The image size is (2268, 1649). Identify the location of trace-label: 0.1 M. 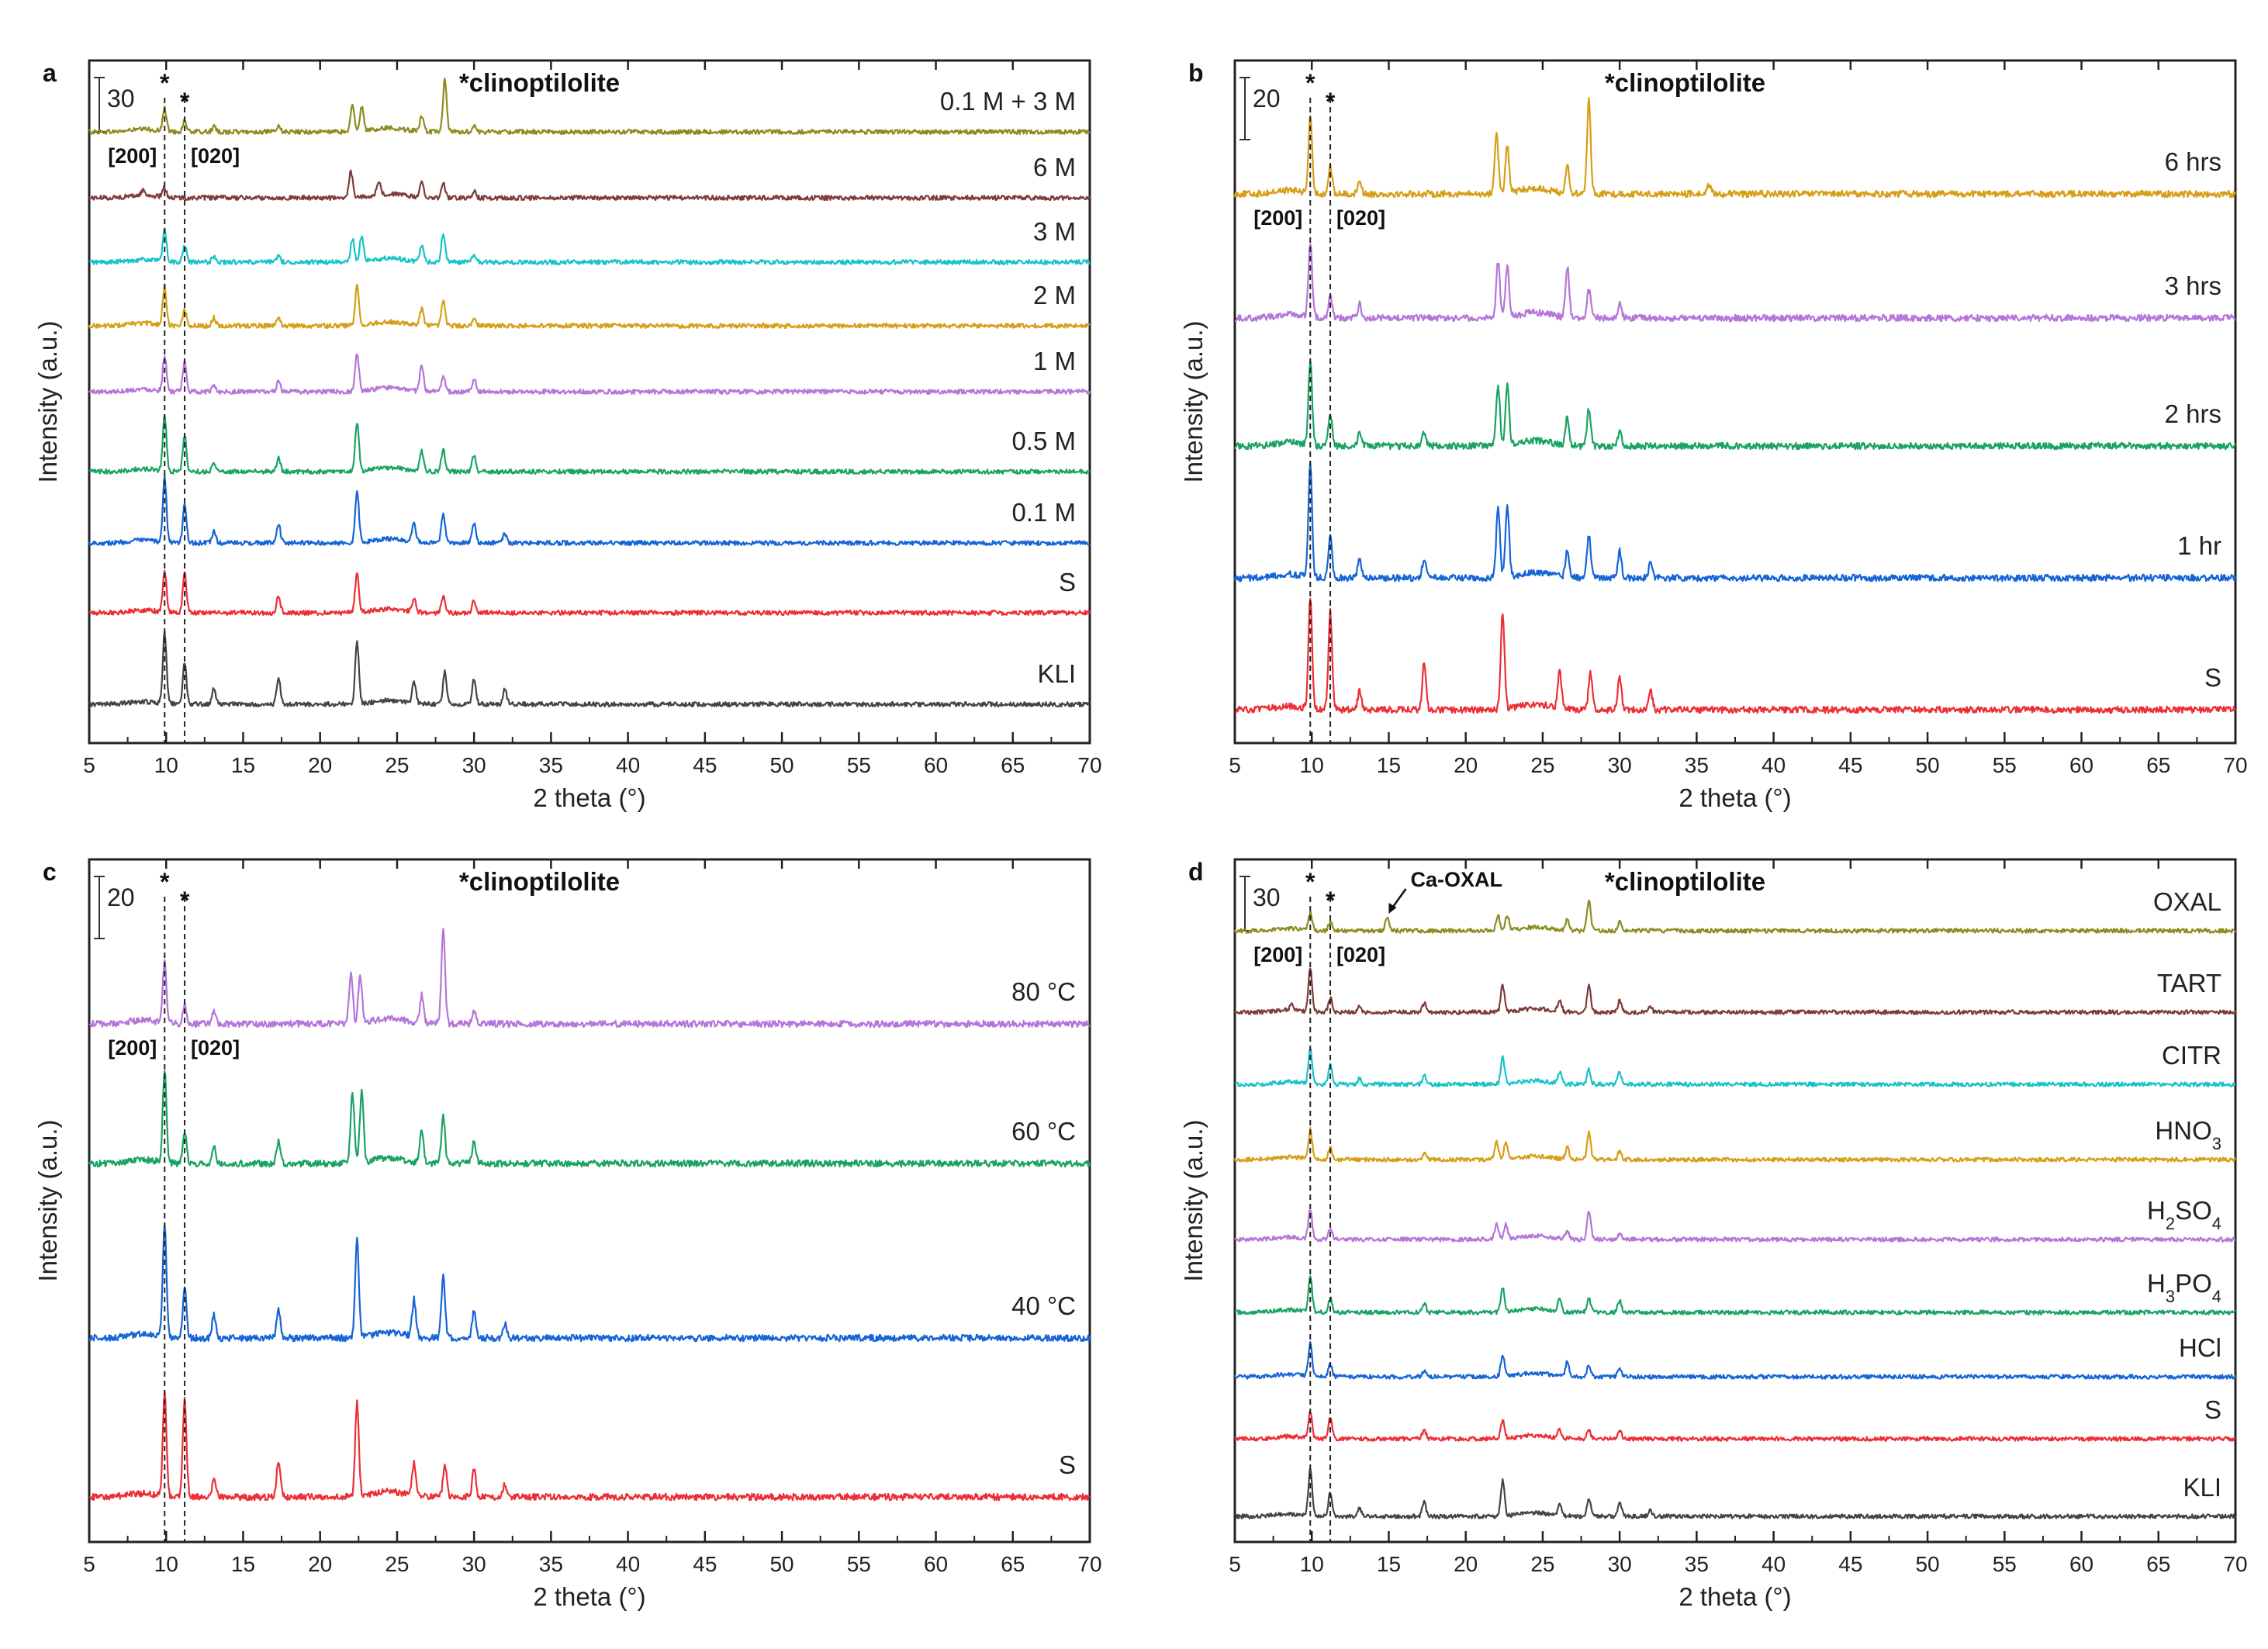
(1043, 512).